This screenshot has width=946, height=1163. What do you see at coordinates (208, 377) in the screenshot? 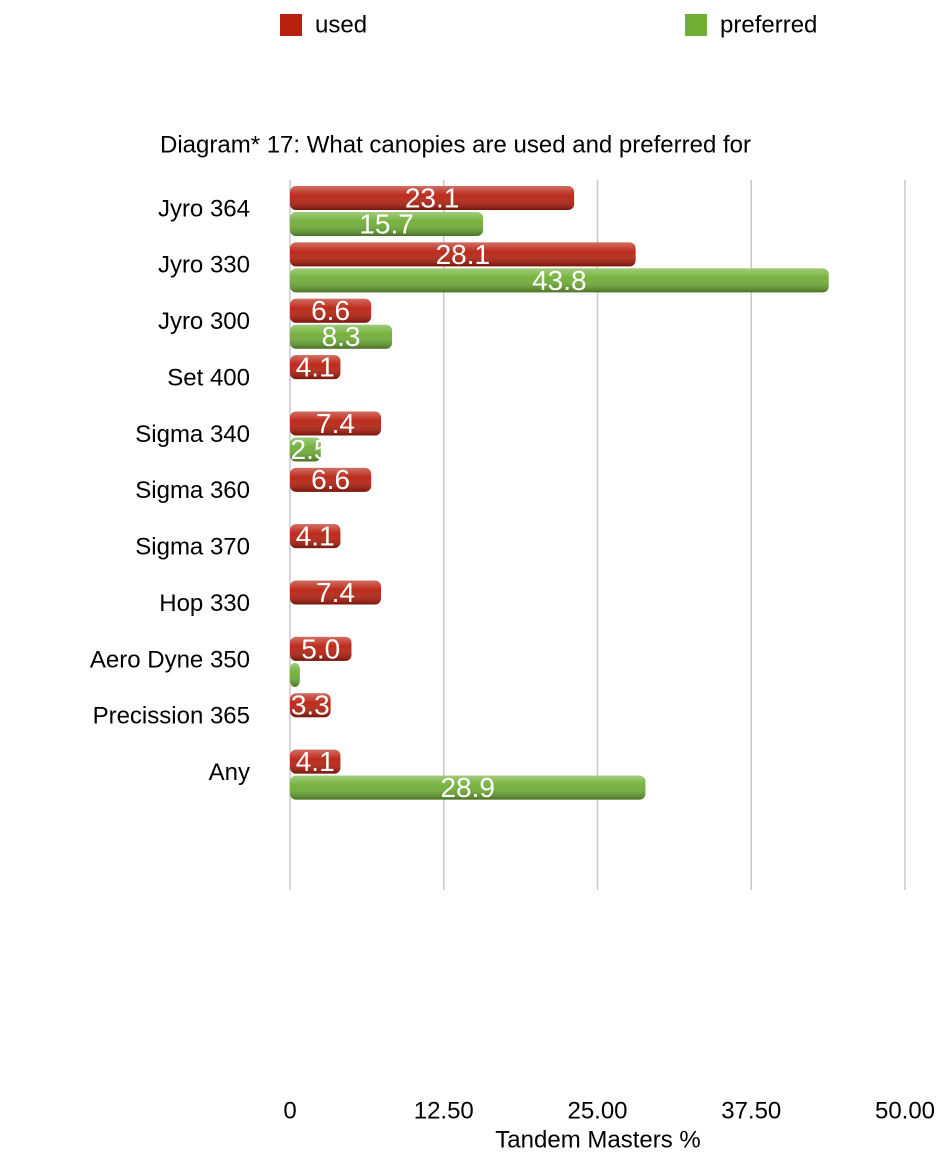
I see `category-label: Set 400` at bounding box center [208, 377].